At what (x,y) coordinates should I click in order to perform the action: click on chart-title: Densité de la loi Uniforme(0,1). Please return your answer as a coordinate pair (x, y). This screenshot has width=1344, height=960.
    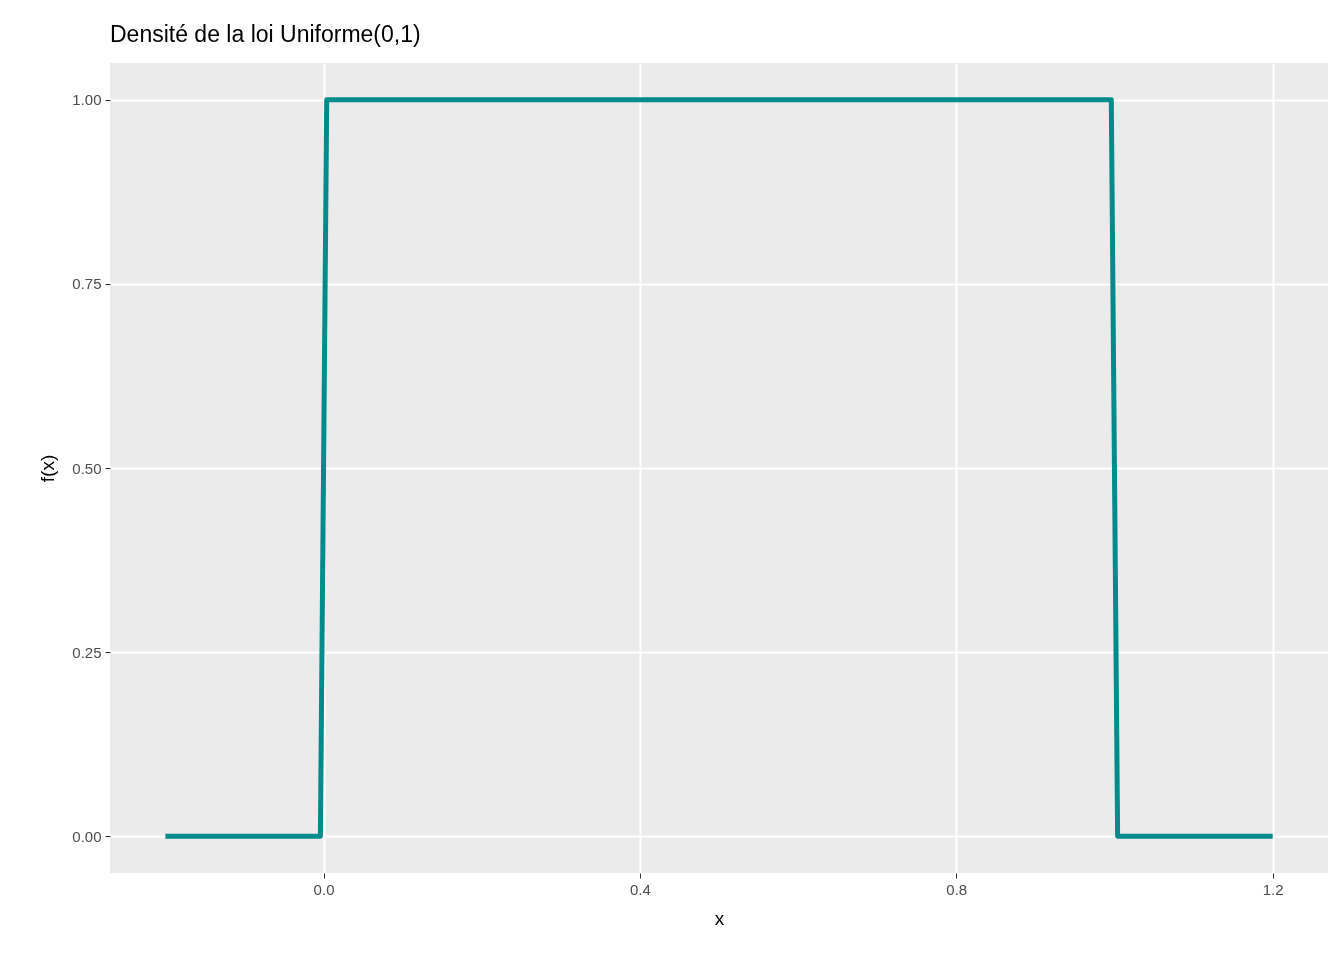
    Looking at the image, I should click on (265, 34).